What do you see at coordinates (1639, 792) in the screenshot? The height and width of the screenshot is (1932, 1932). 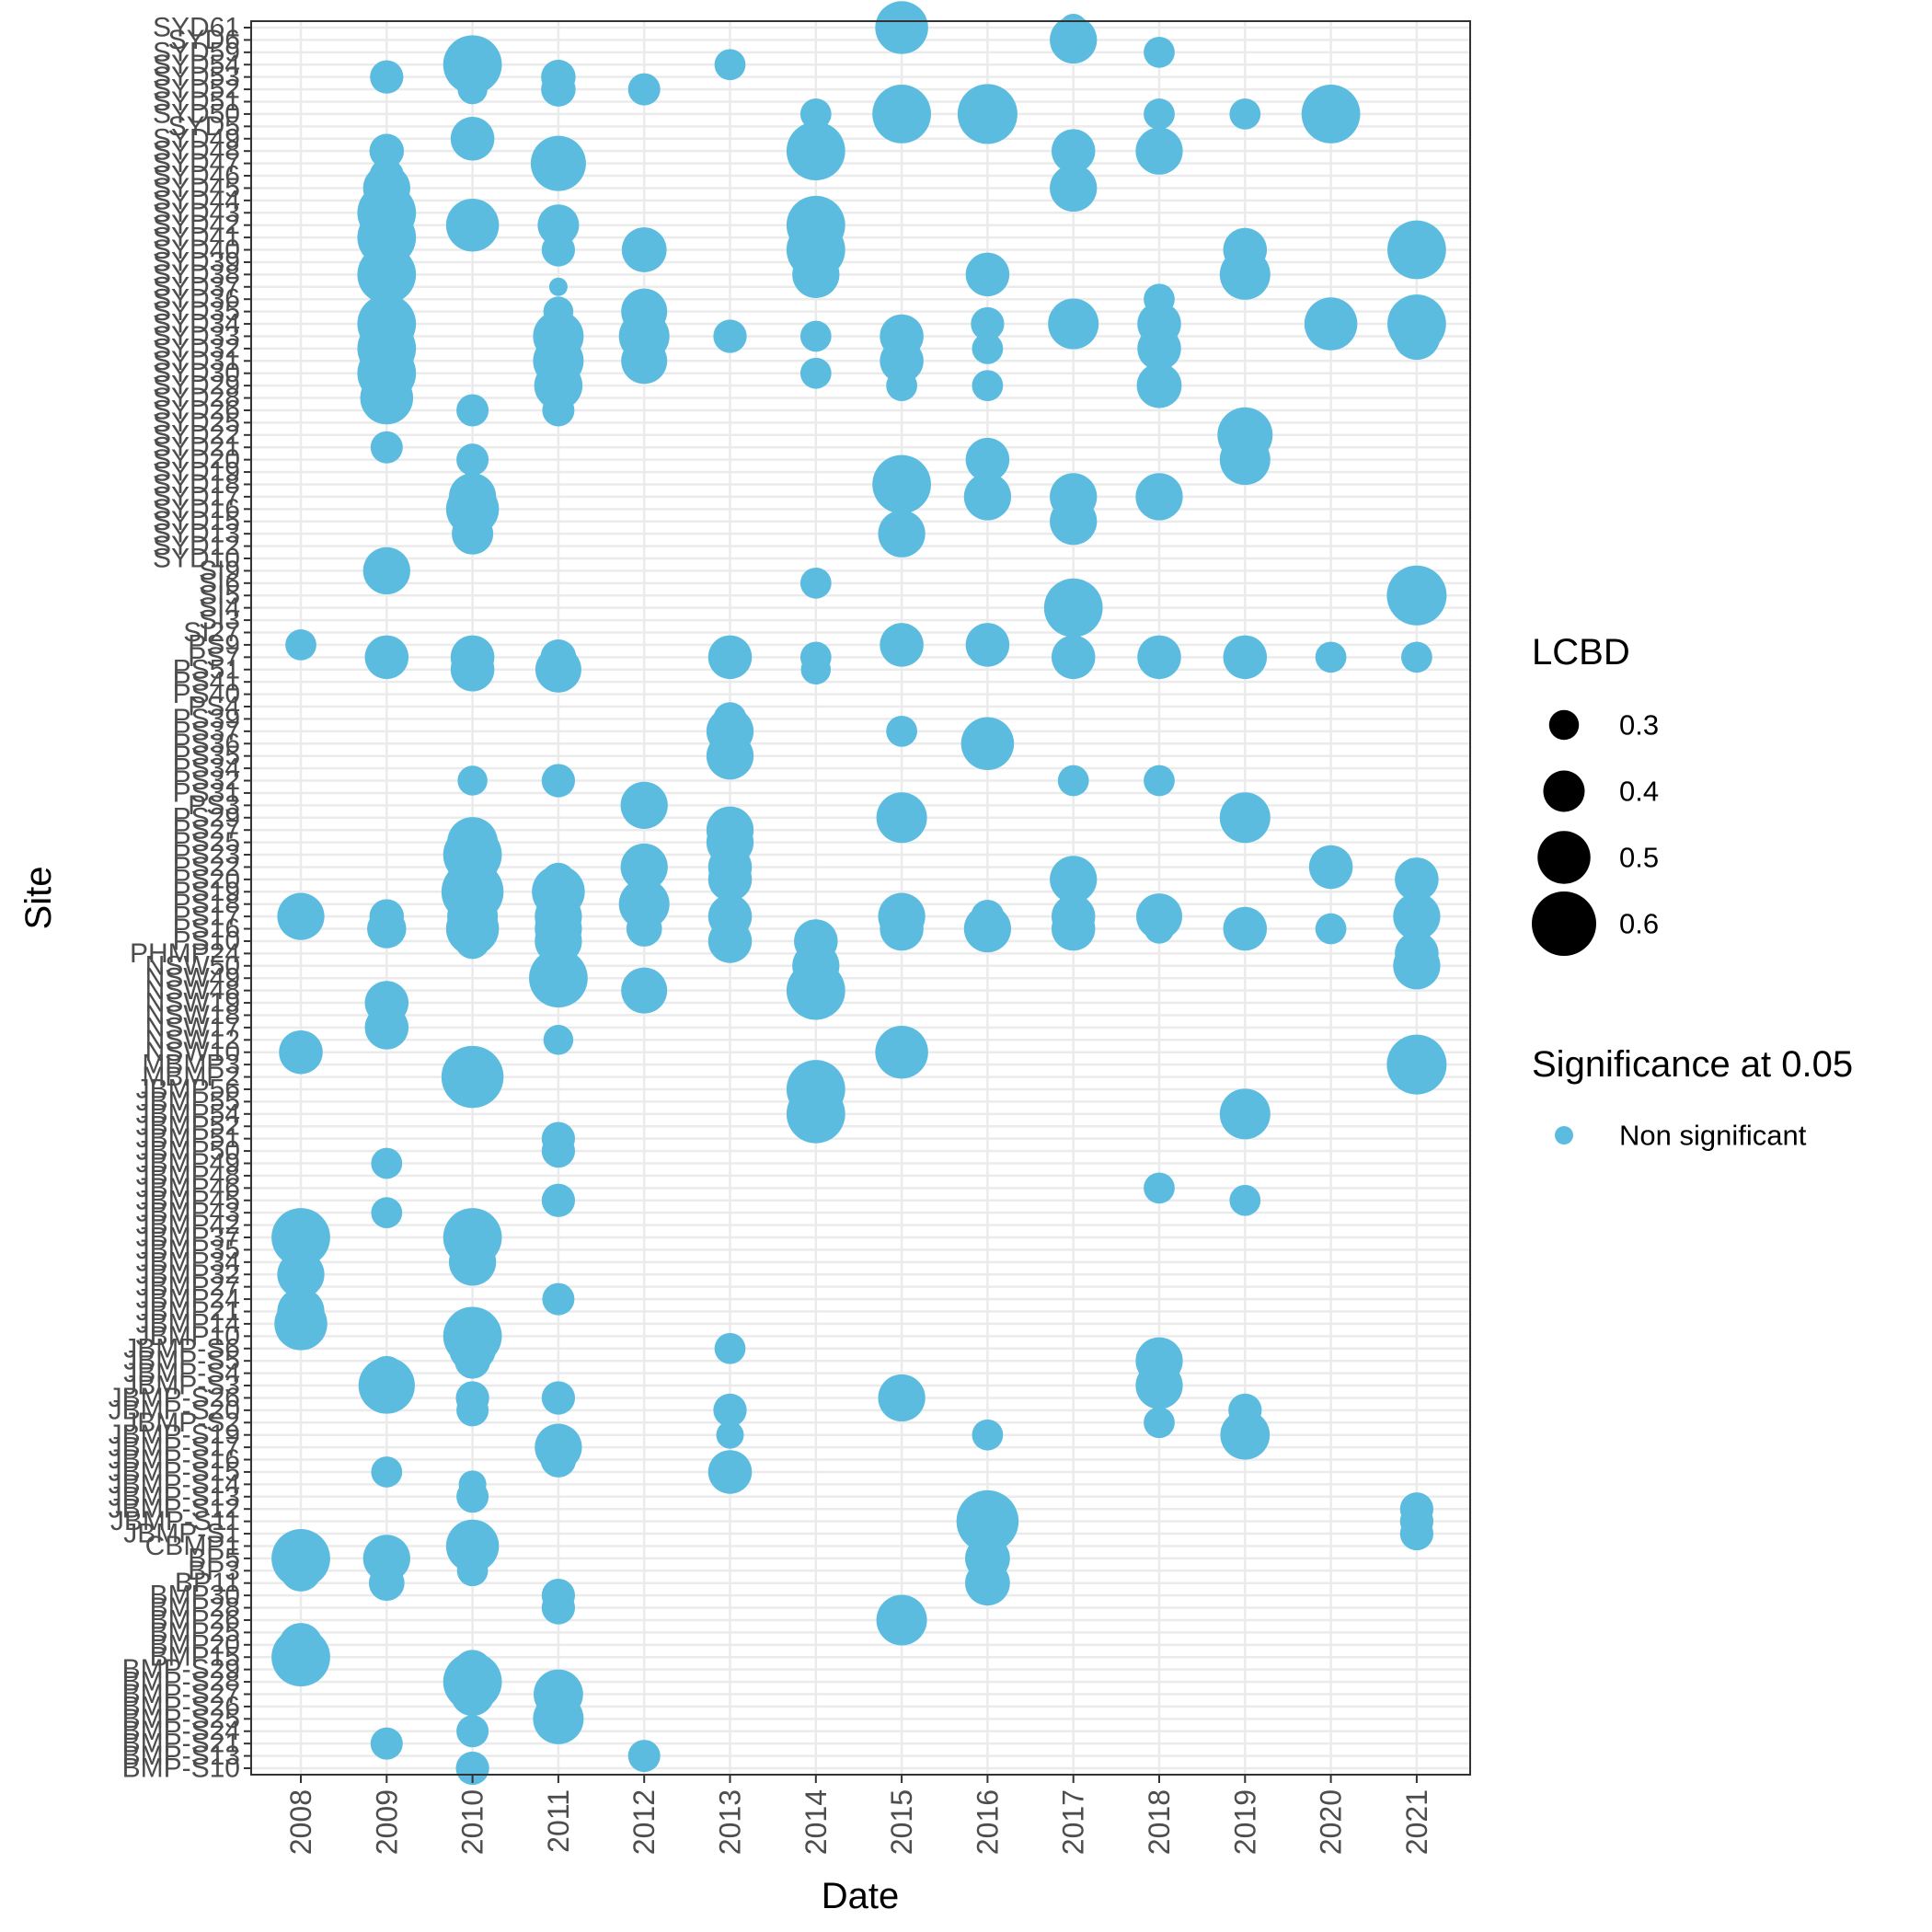 I see `legend-size-label: 0.4` at bounding box center [1639, 792].